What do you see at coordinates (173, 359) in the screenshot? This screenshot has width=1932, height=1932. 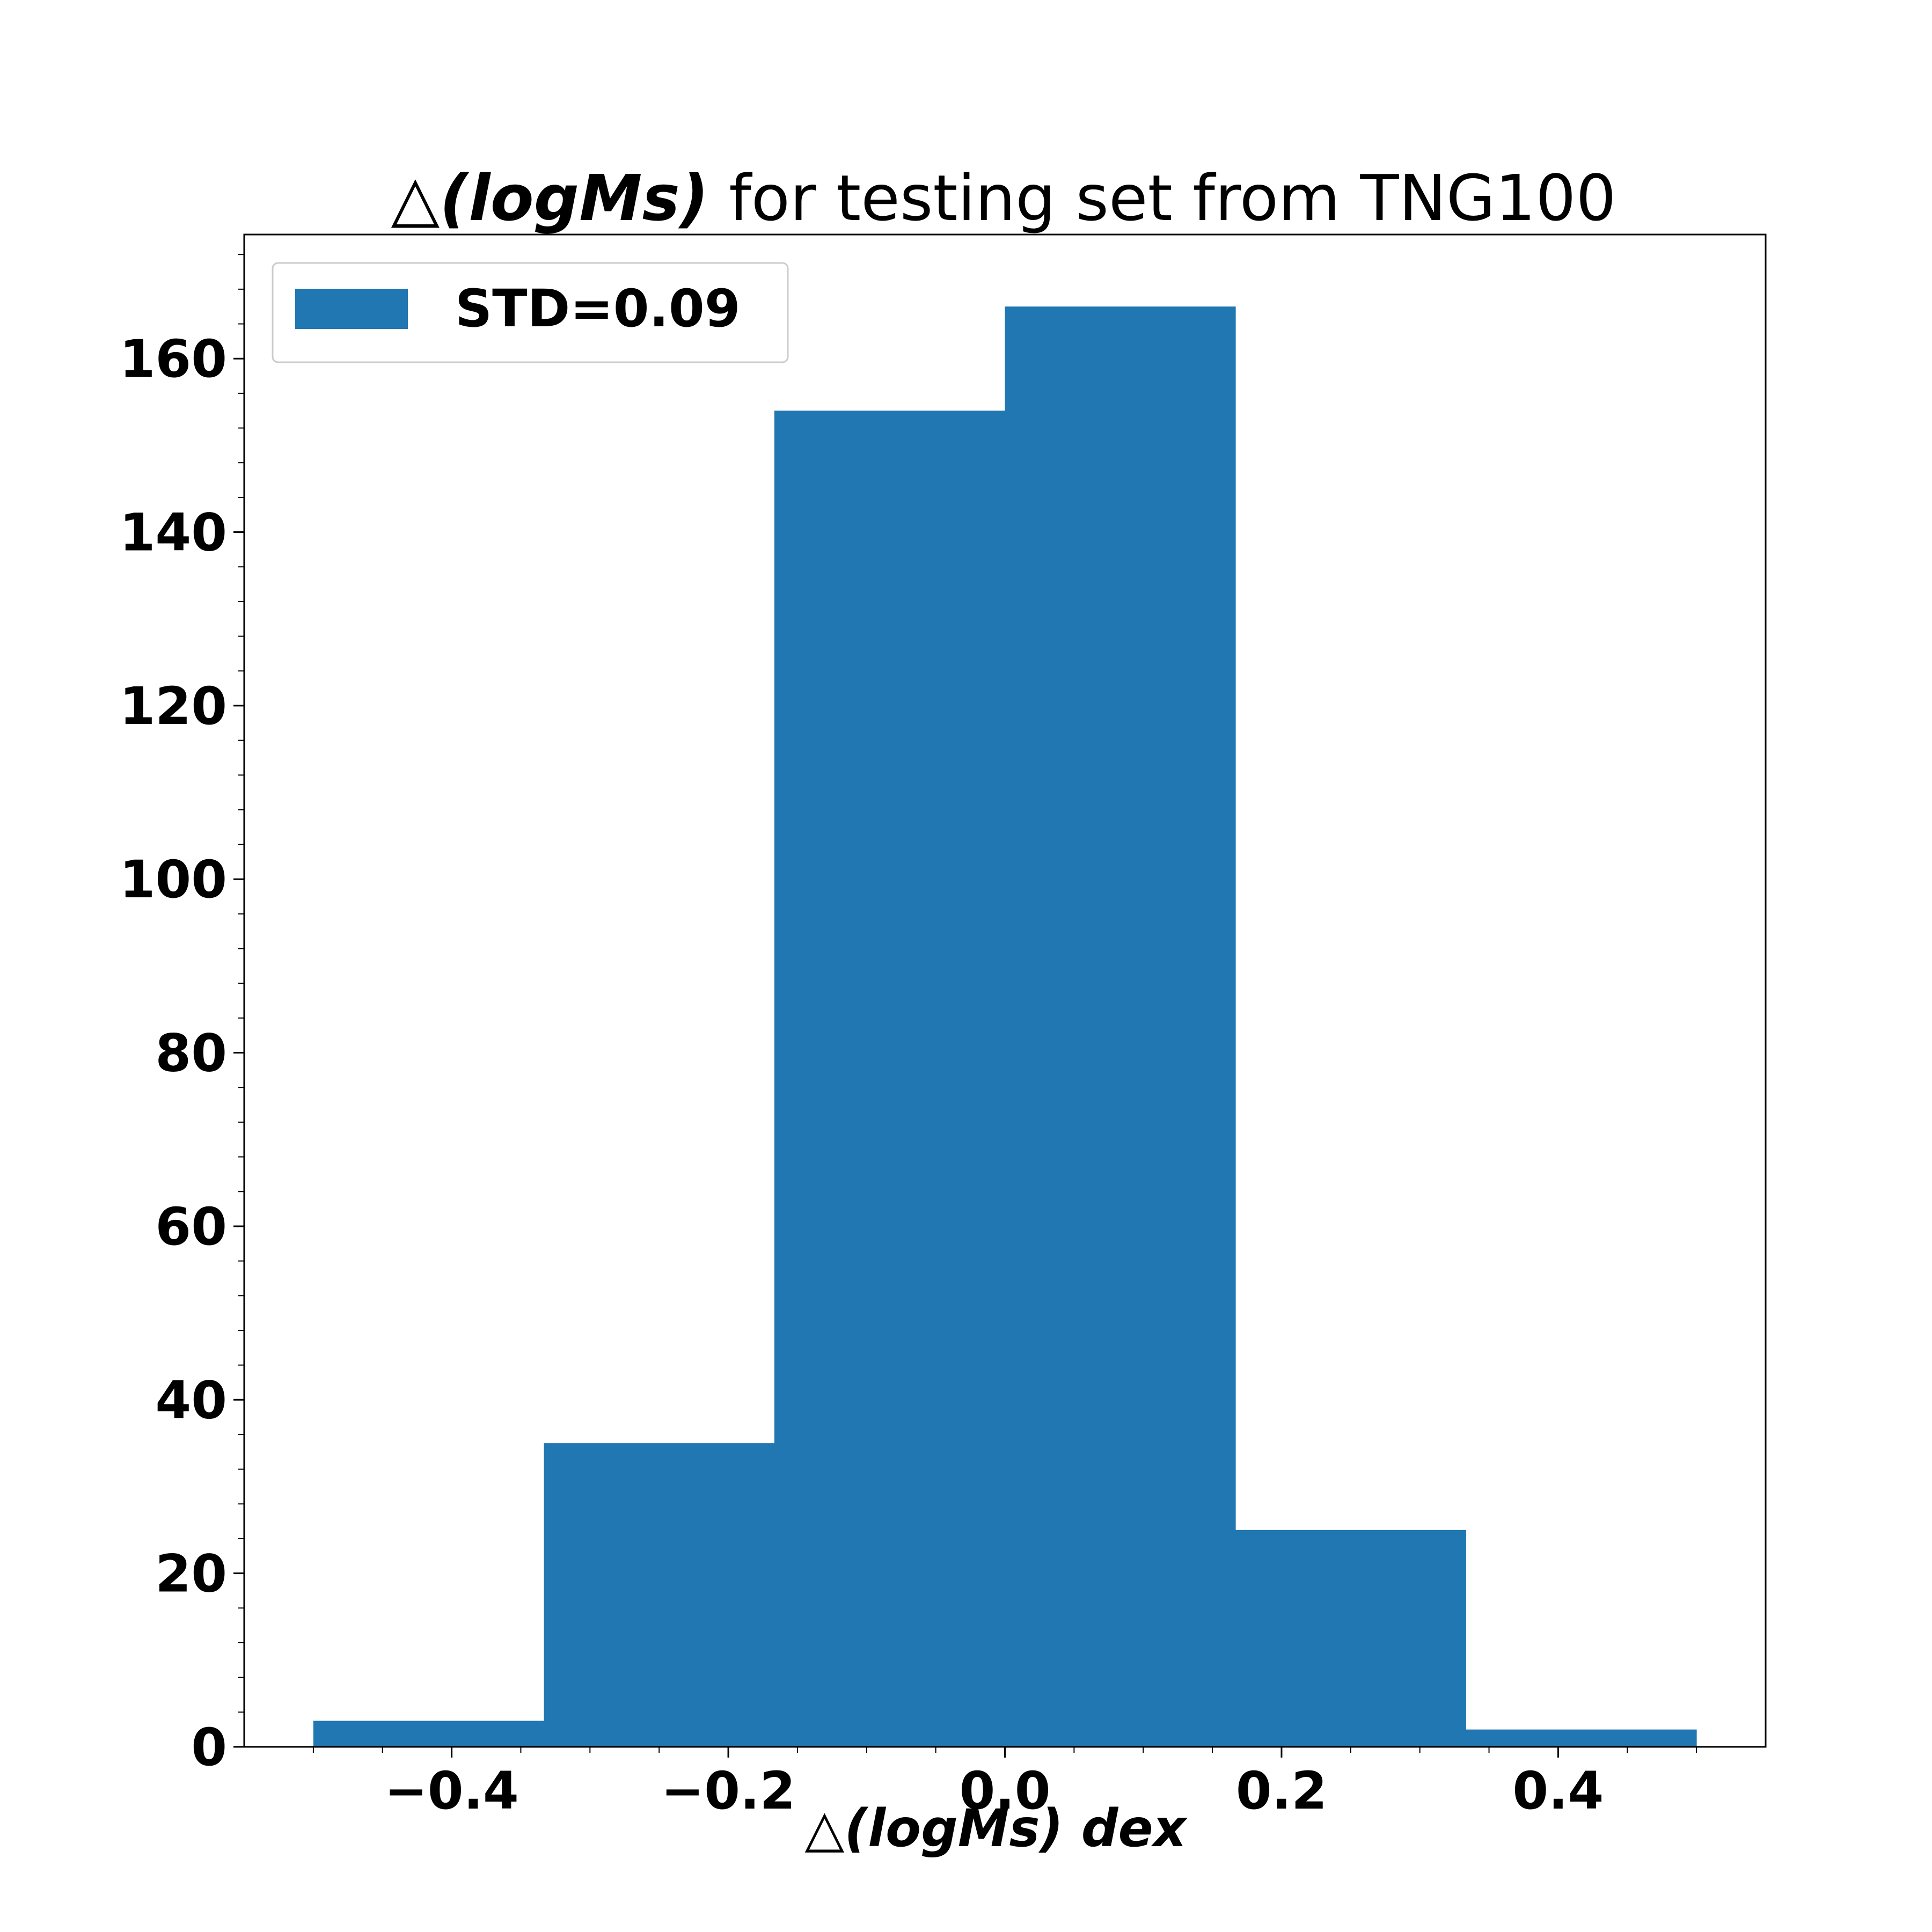 I see `y-tick-label: 160` at bounding box center [173, 359].